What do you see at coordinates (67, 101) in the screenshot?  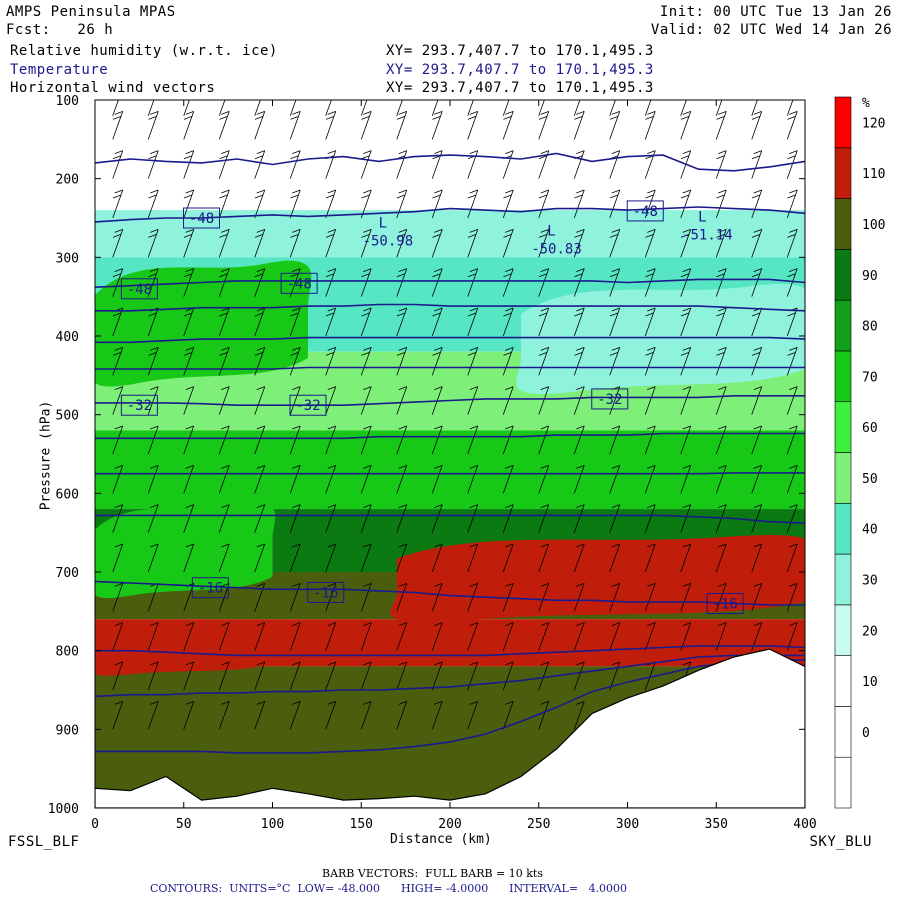 I see `y-tick-label: 100` at bounding box center [67, 101].